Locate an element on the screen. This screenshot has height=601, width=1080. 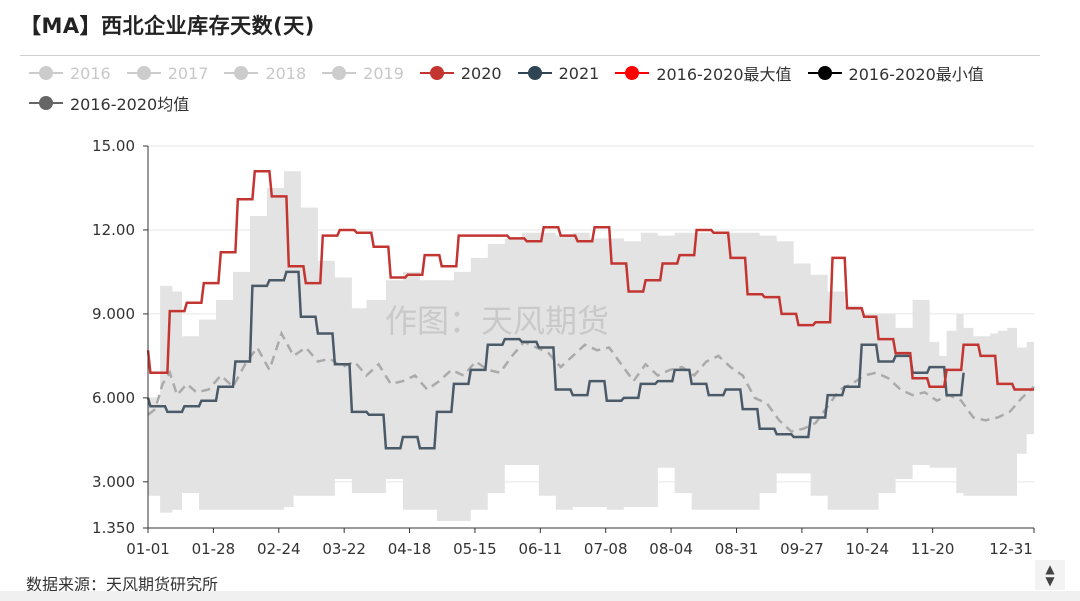
x-tick-label: 01-28 is located at coordinates (214, 549).